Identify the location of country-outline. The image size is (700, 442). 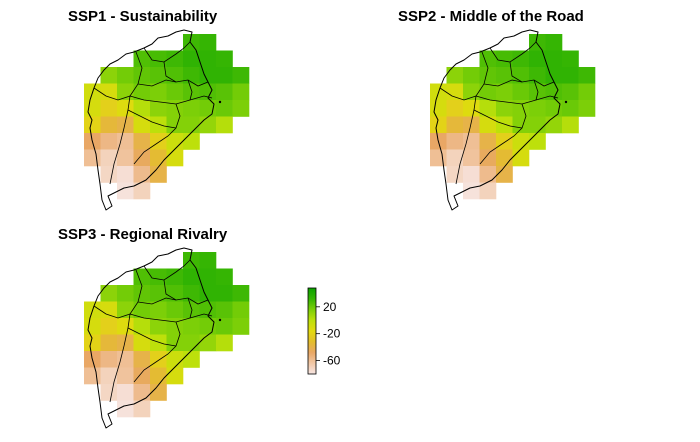
(151, 338).